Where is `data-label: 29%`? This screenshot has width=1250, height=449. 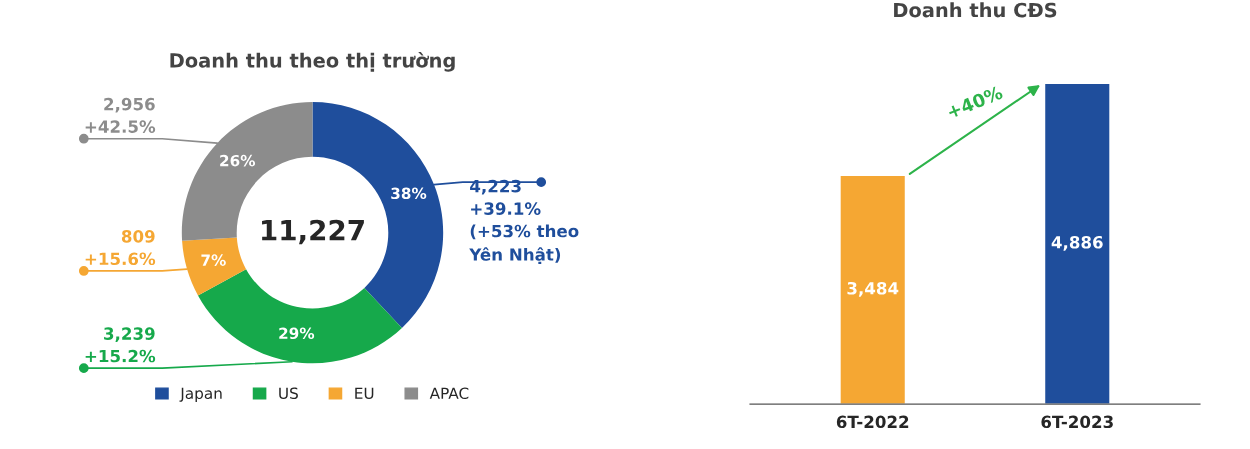 data-label: 29% is located at coordinates (297, 333).